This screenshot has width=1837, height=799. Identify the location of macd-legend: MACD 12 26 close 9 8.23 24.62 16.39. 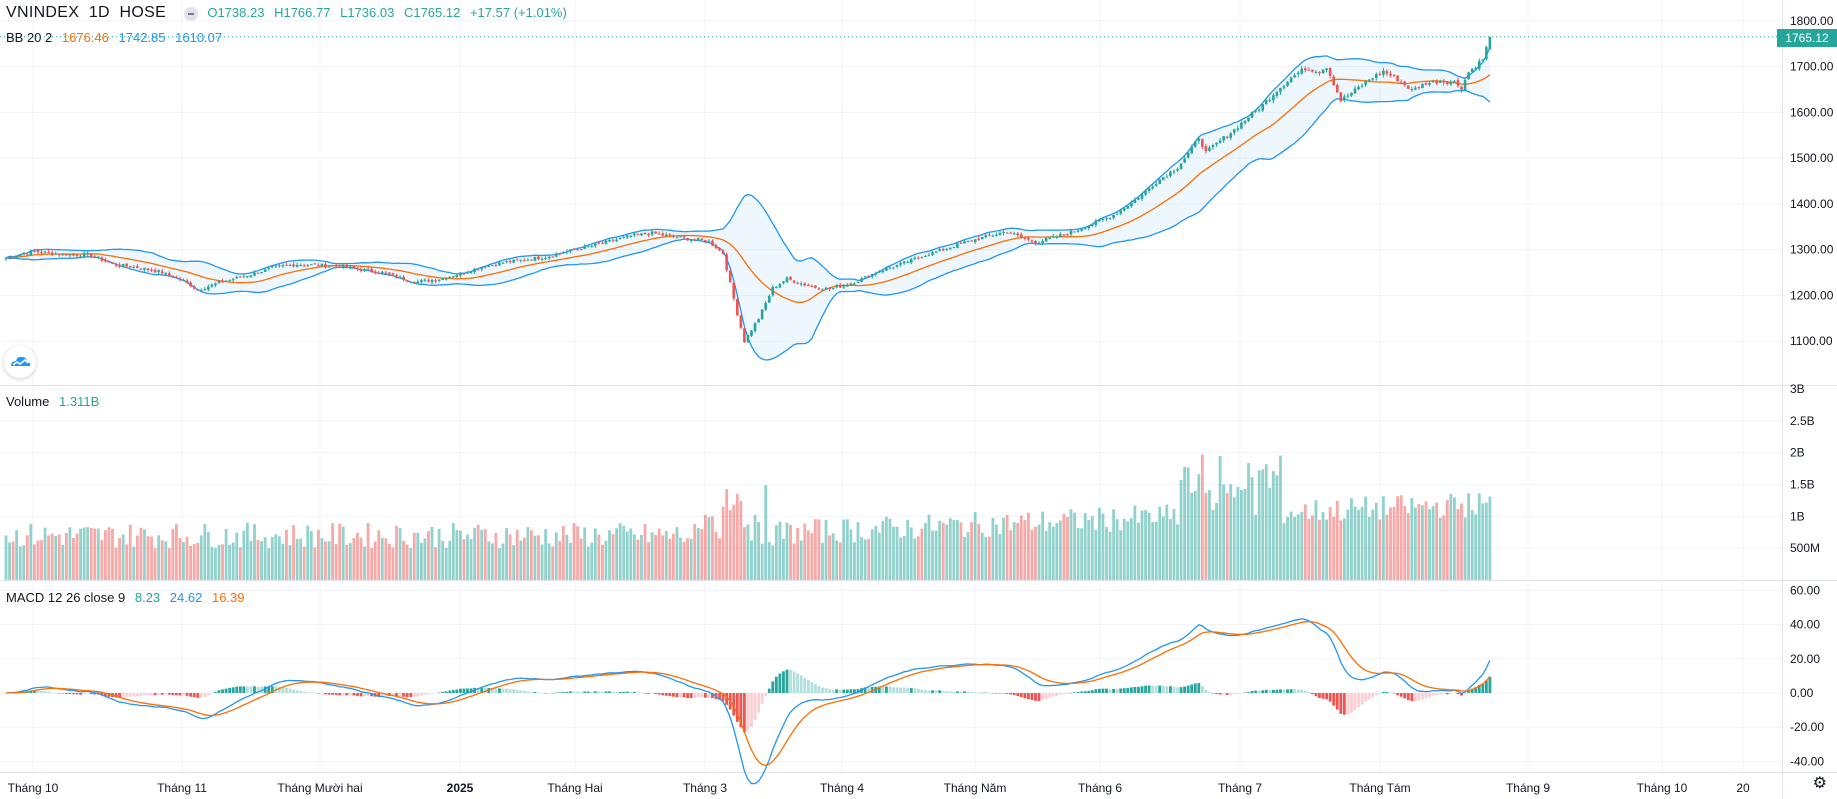
(128, 597).